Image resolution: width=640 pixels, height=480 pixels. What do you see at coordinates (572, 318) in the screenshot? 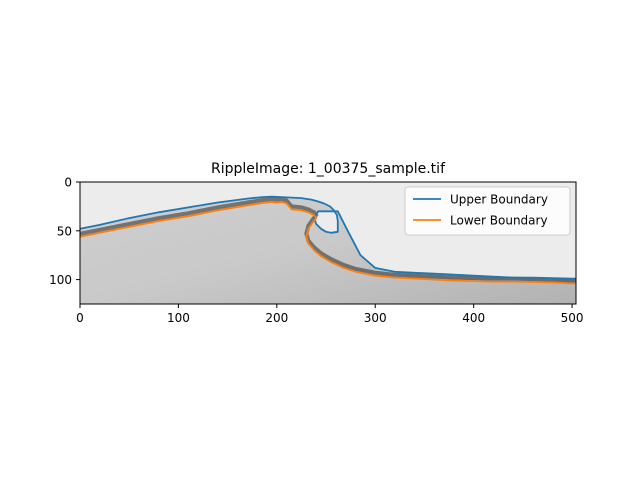
I see `x-tick-label: 500` at bounding box center [572, 318].